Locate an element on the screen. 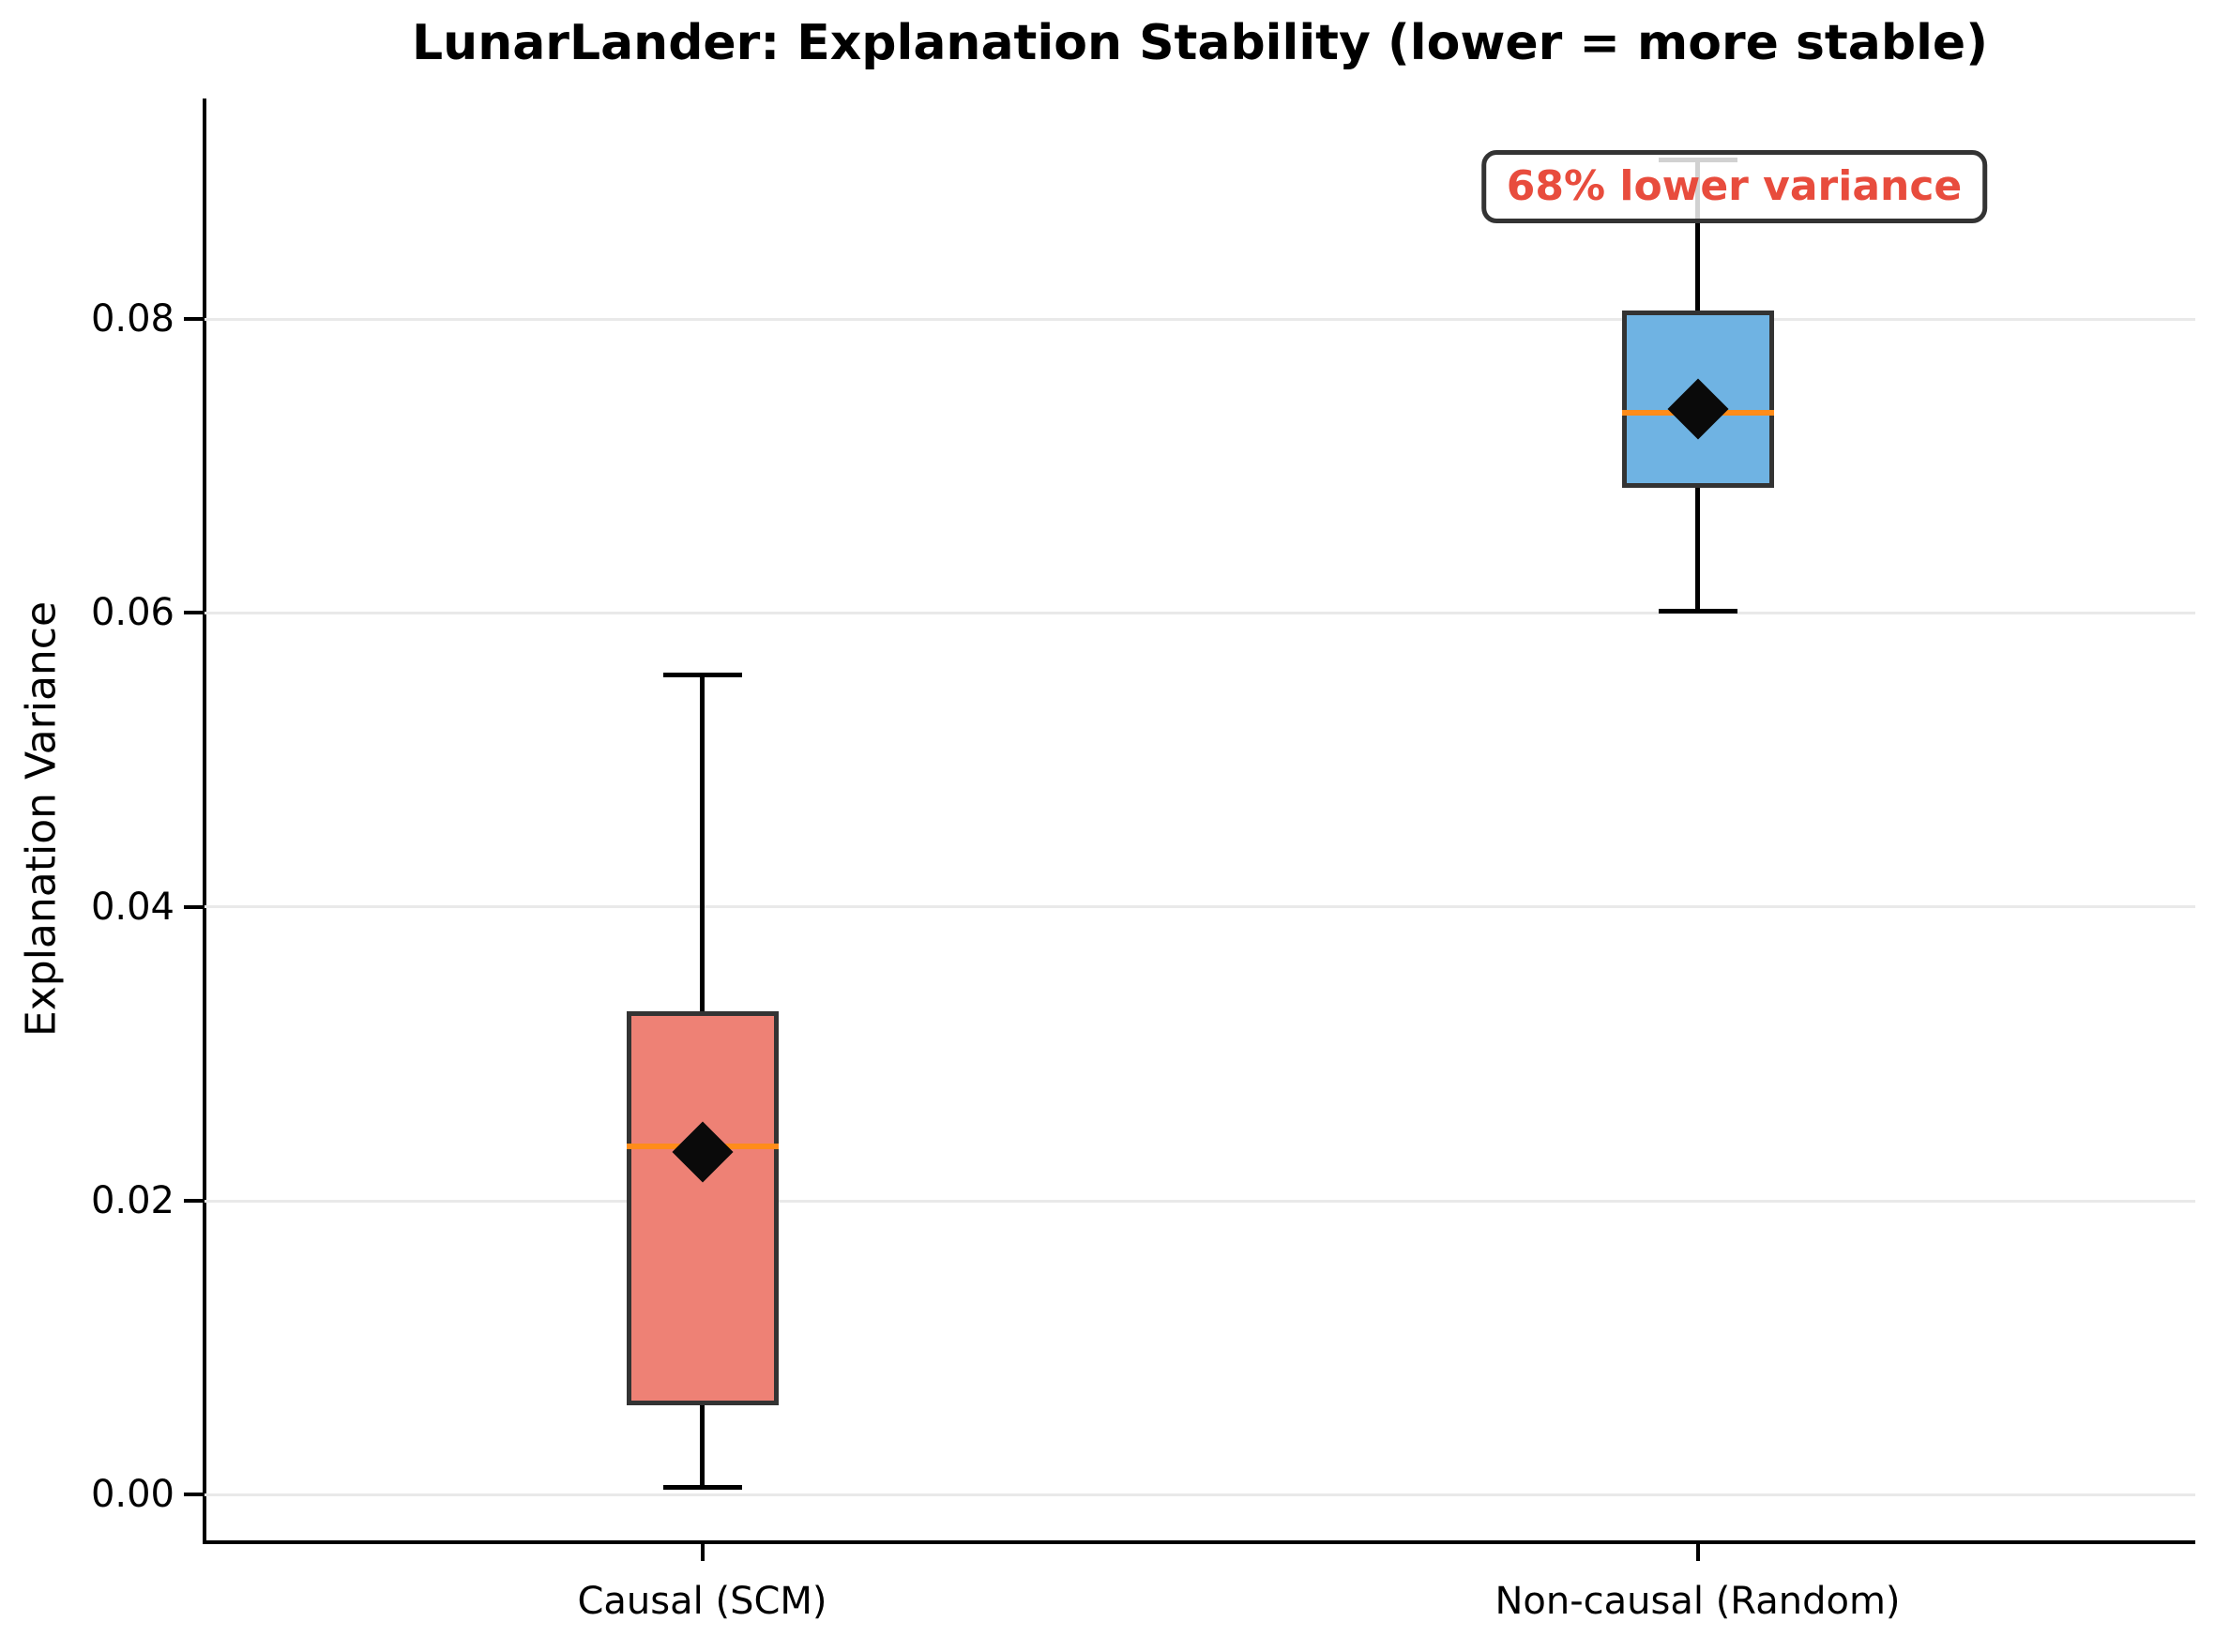 This screenshot has width=2215, height=1652. y-tick-label: 0.06 is located at coordinates (132, 613).